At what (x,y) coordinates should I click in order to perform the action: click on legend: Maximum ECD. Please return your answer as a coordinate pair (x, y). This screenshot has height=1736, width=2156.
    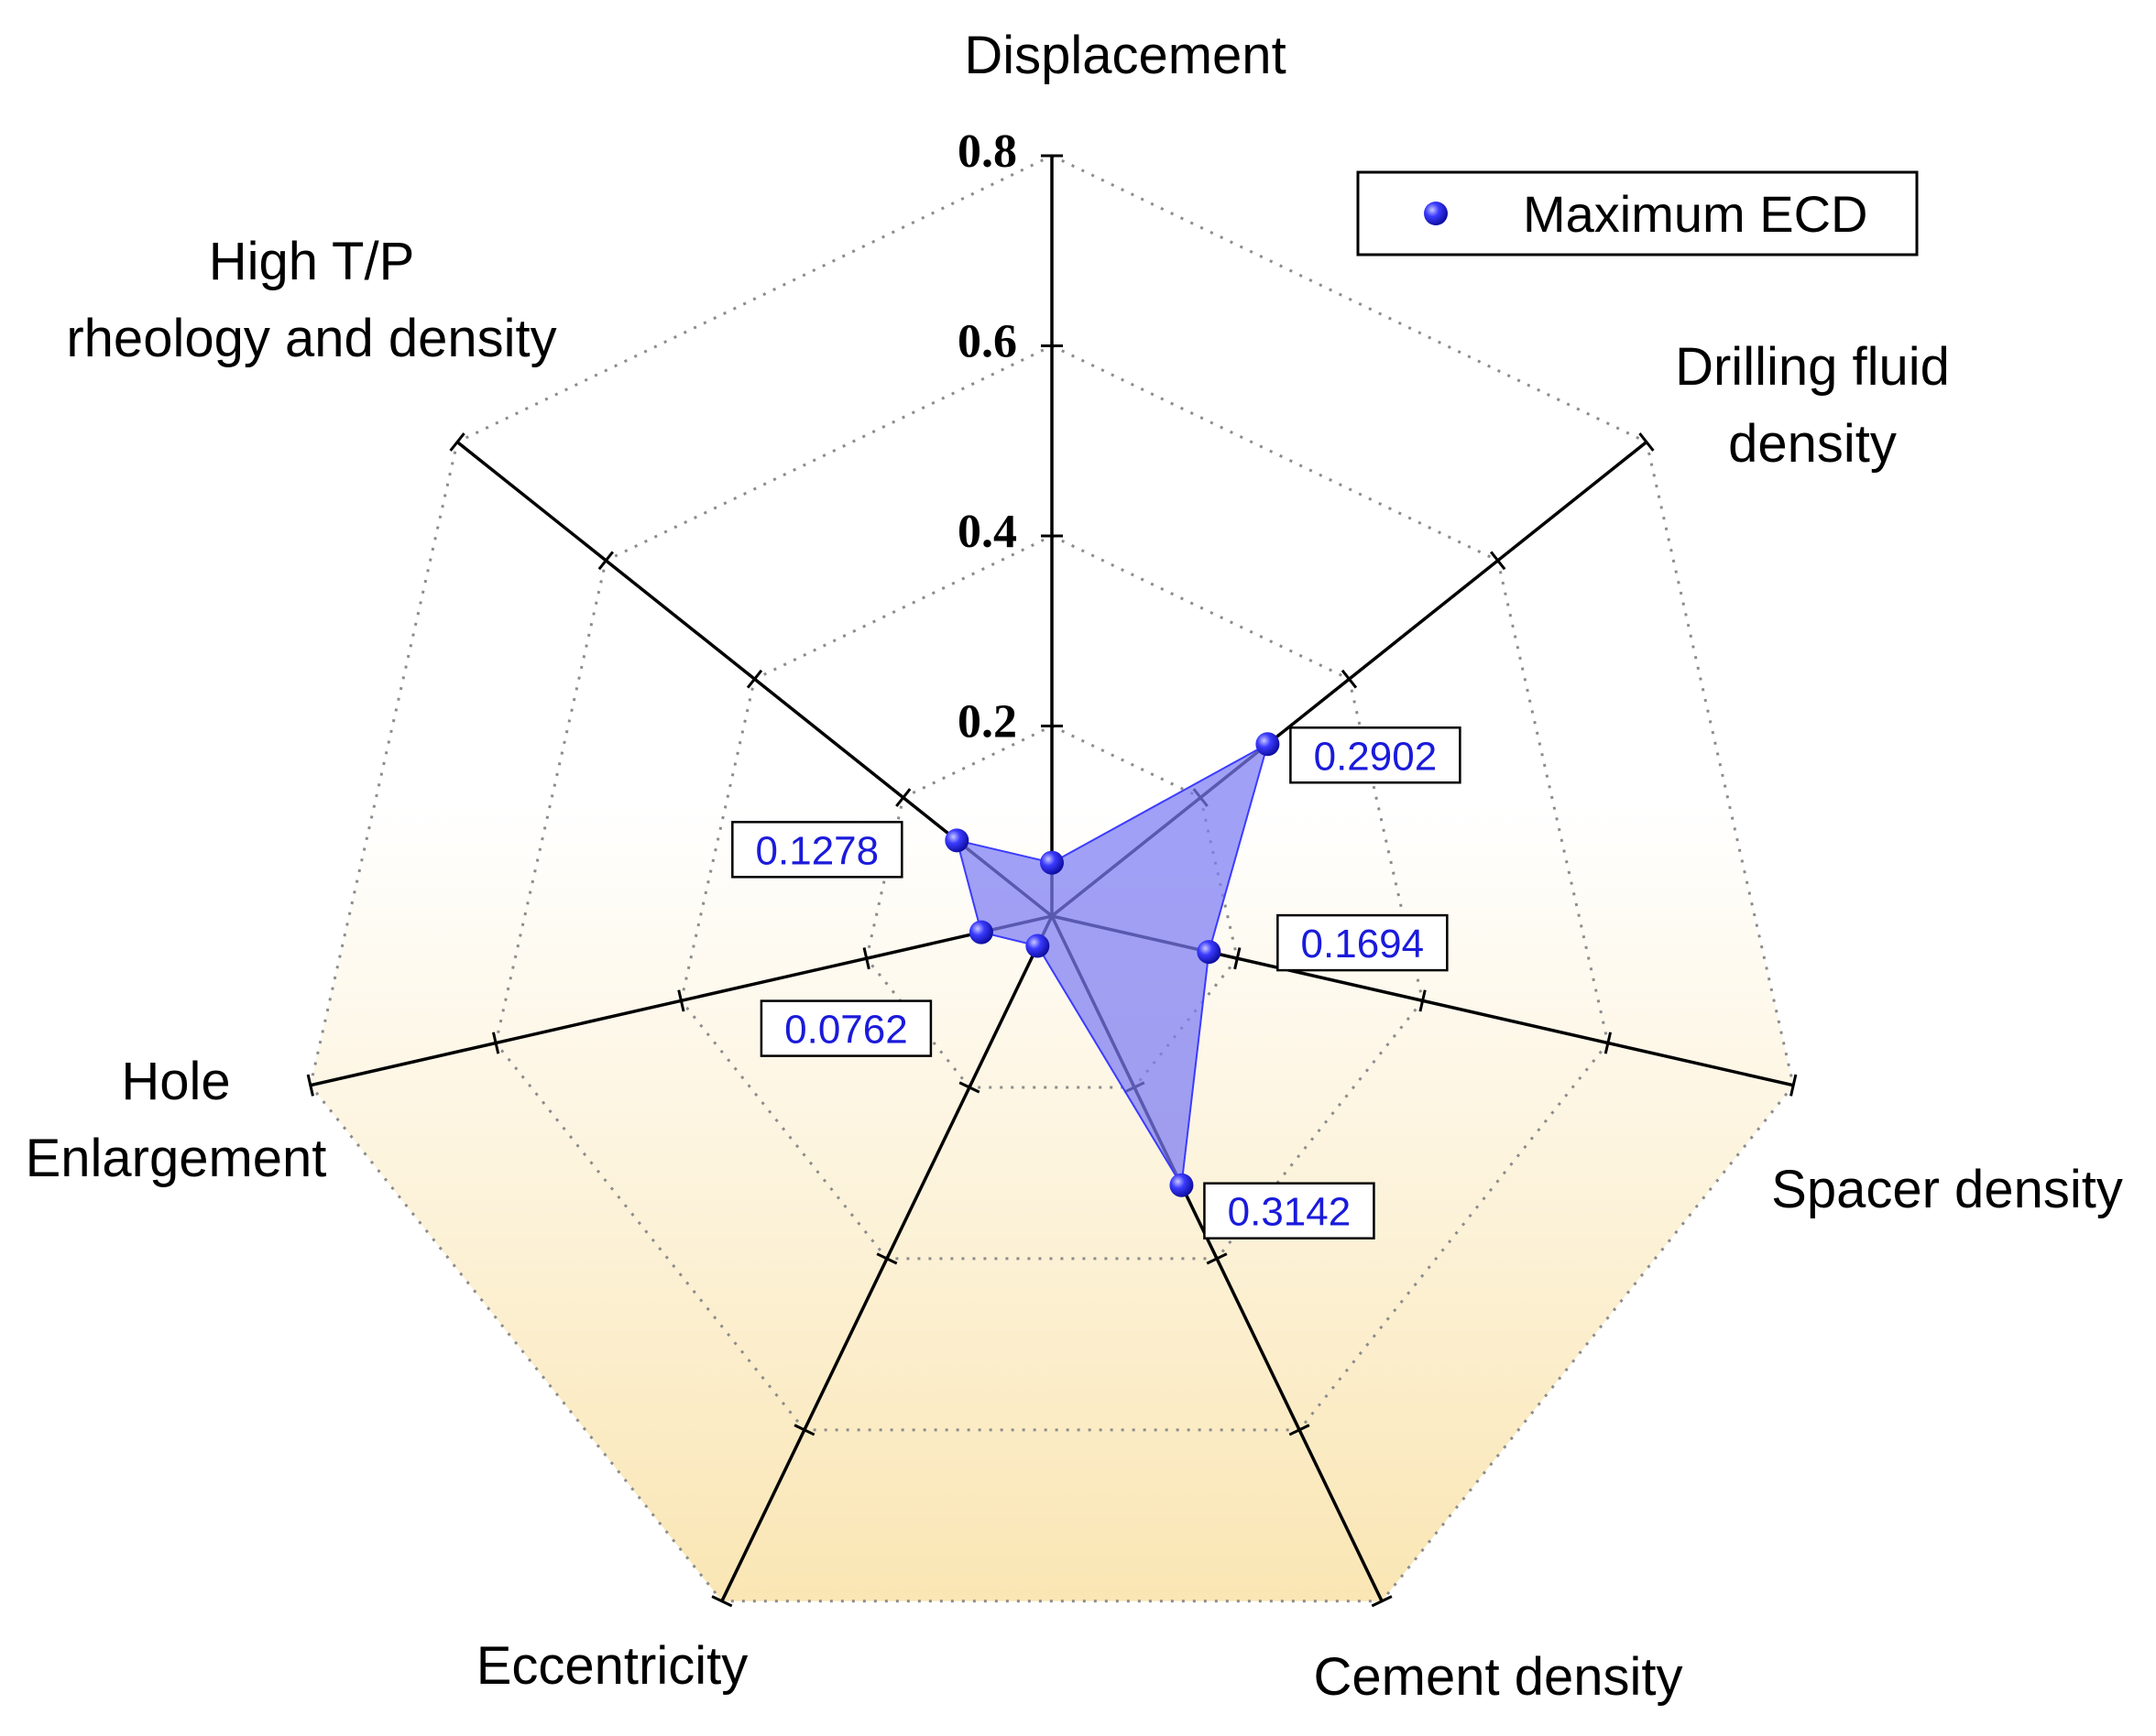
    Looking at the image, I should click on (1637, 213).